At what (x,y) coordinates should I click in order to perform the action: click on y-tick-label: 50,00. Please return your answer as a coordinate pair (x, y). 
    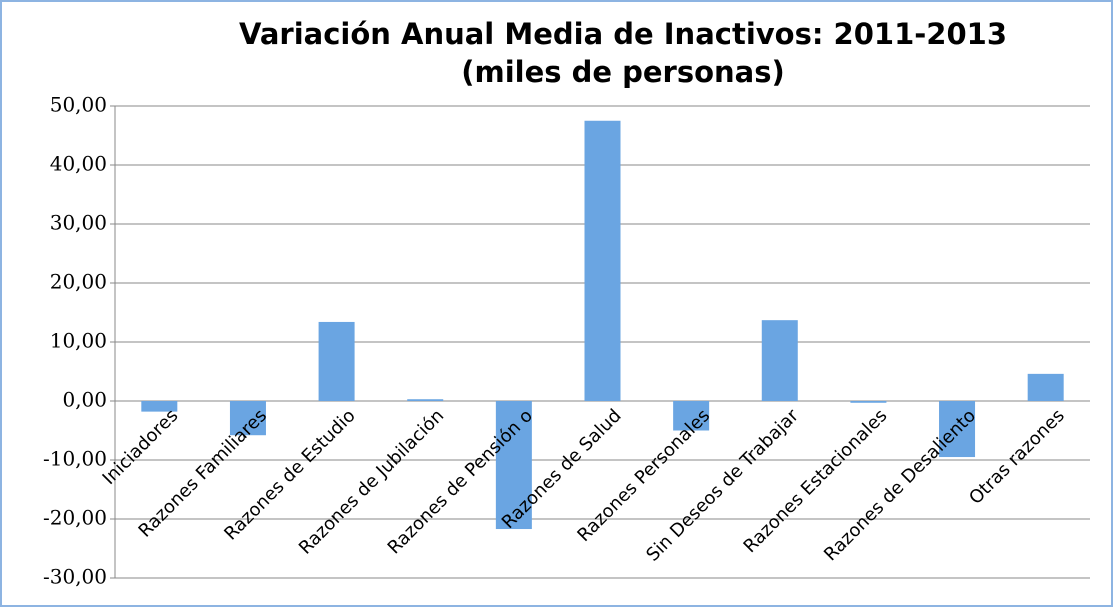
    Looking at the image, I should click on (78, 105).